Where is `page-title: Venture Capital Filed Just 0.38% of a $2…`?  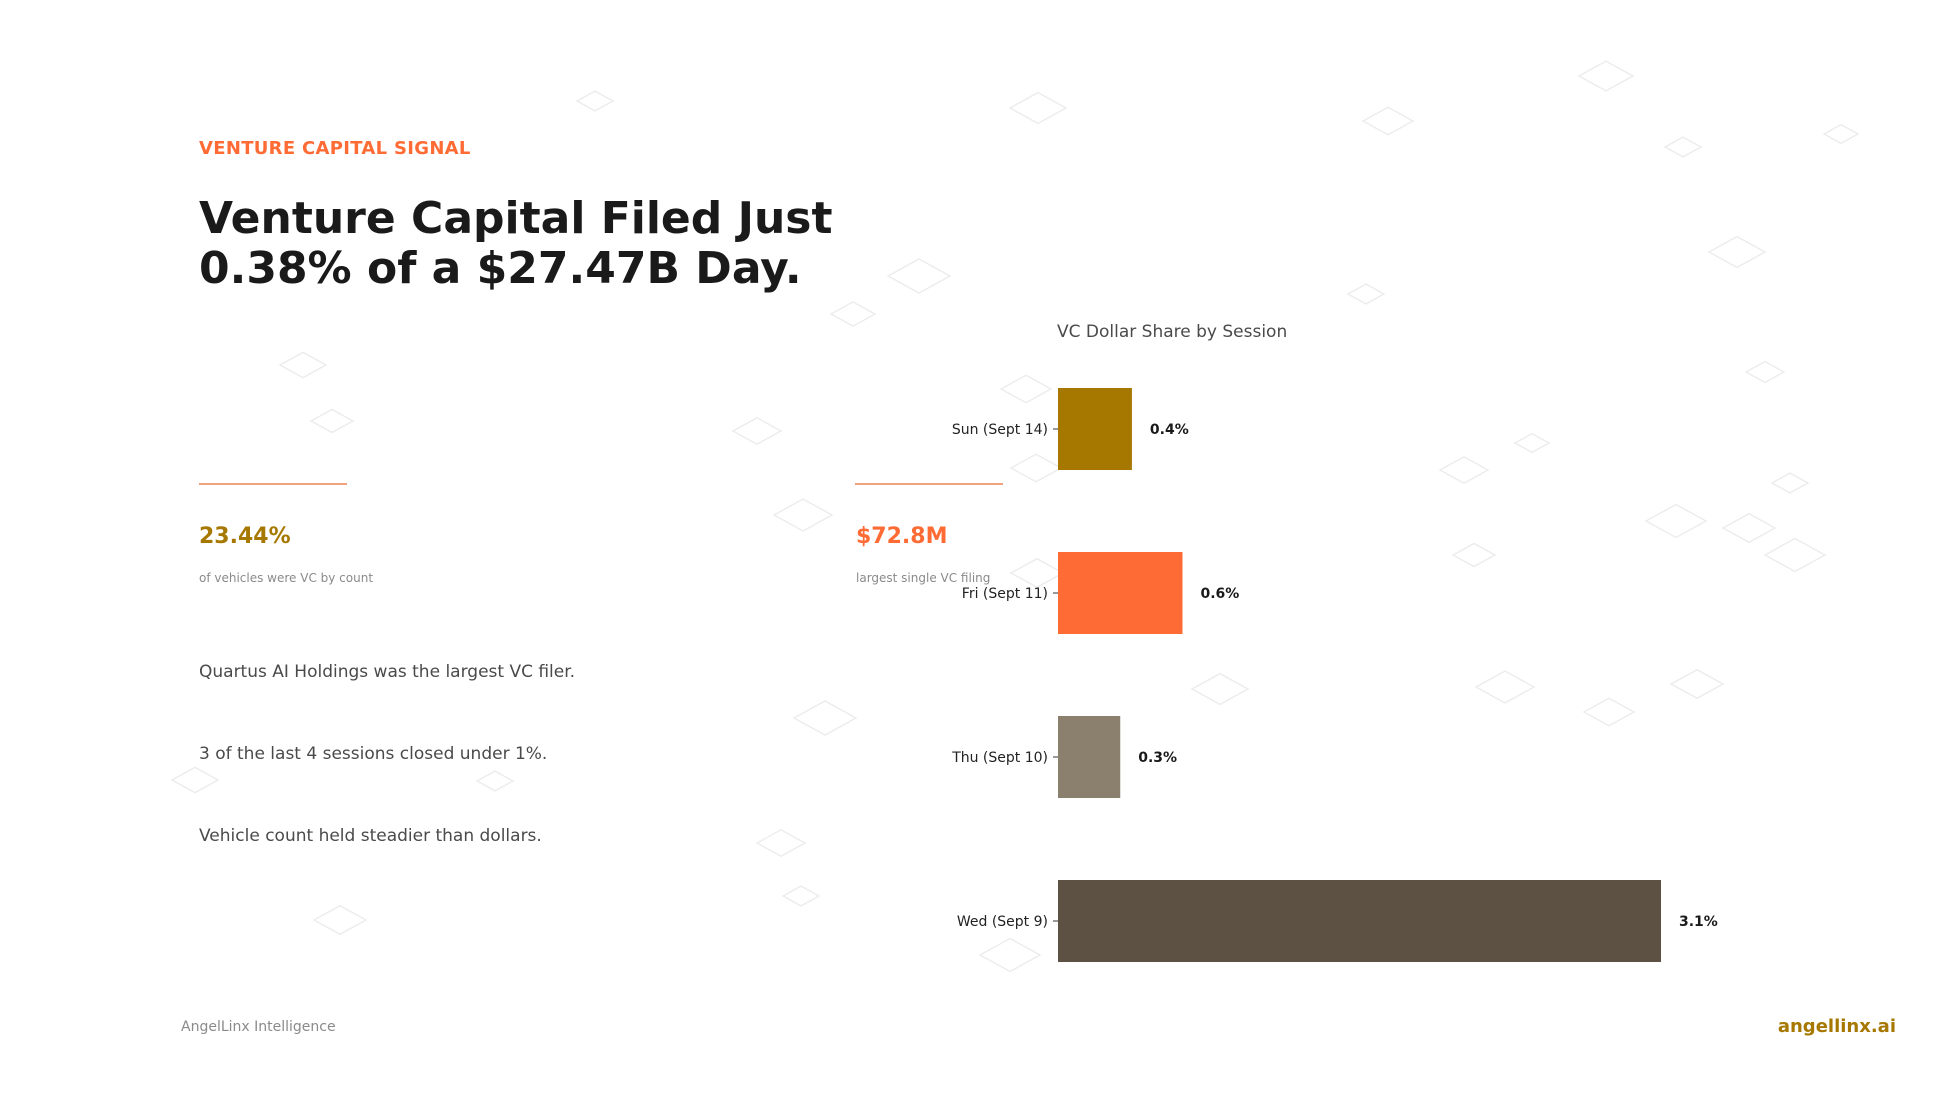 page-title: Venture Capital Filed Just 0.38% of a $2… is located at coordinates (516, 243).